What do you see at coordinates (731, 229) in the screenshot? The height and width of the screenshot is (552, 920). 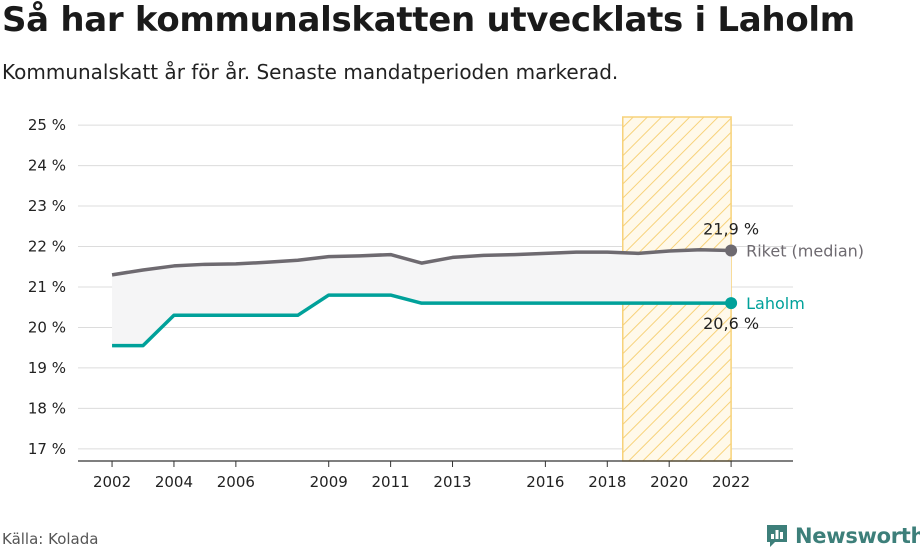 I see `series-end-value-label: 21,9 %` at bounding box center [731, 229].